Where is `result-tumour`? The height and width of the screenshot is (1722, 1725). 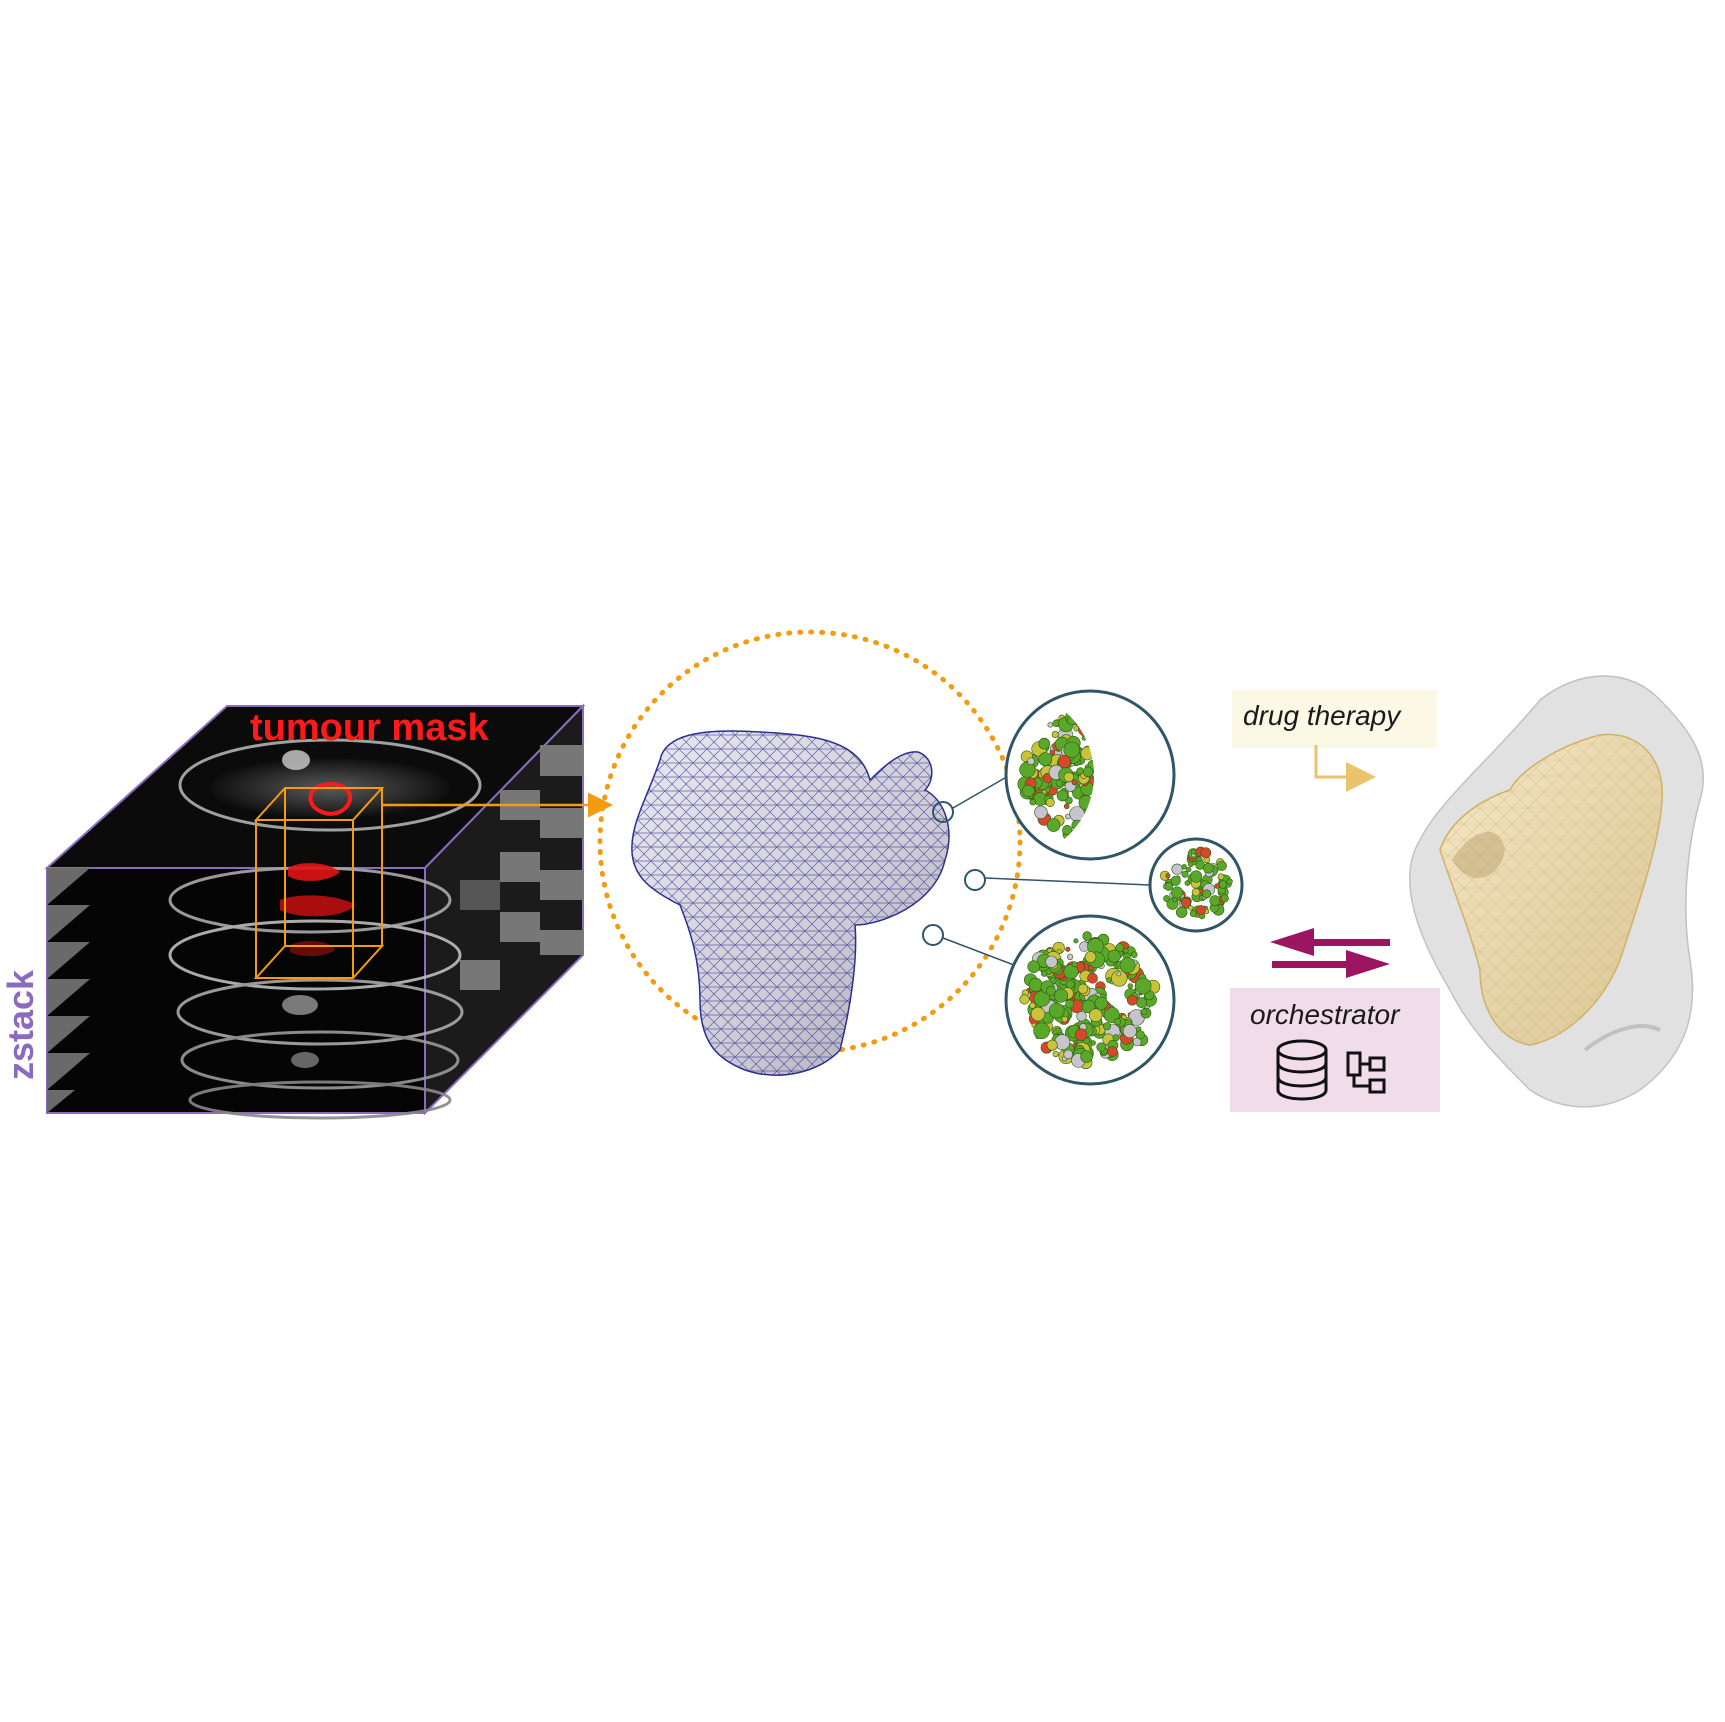 result-tumour is located at coordinates (1557, 891).